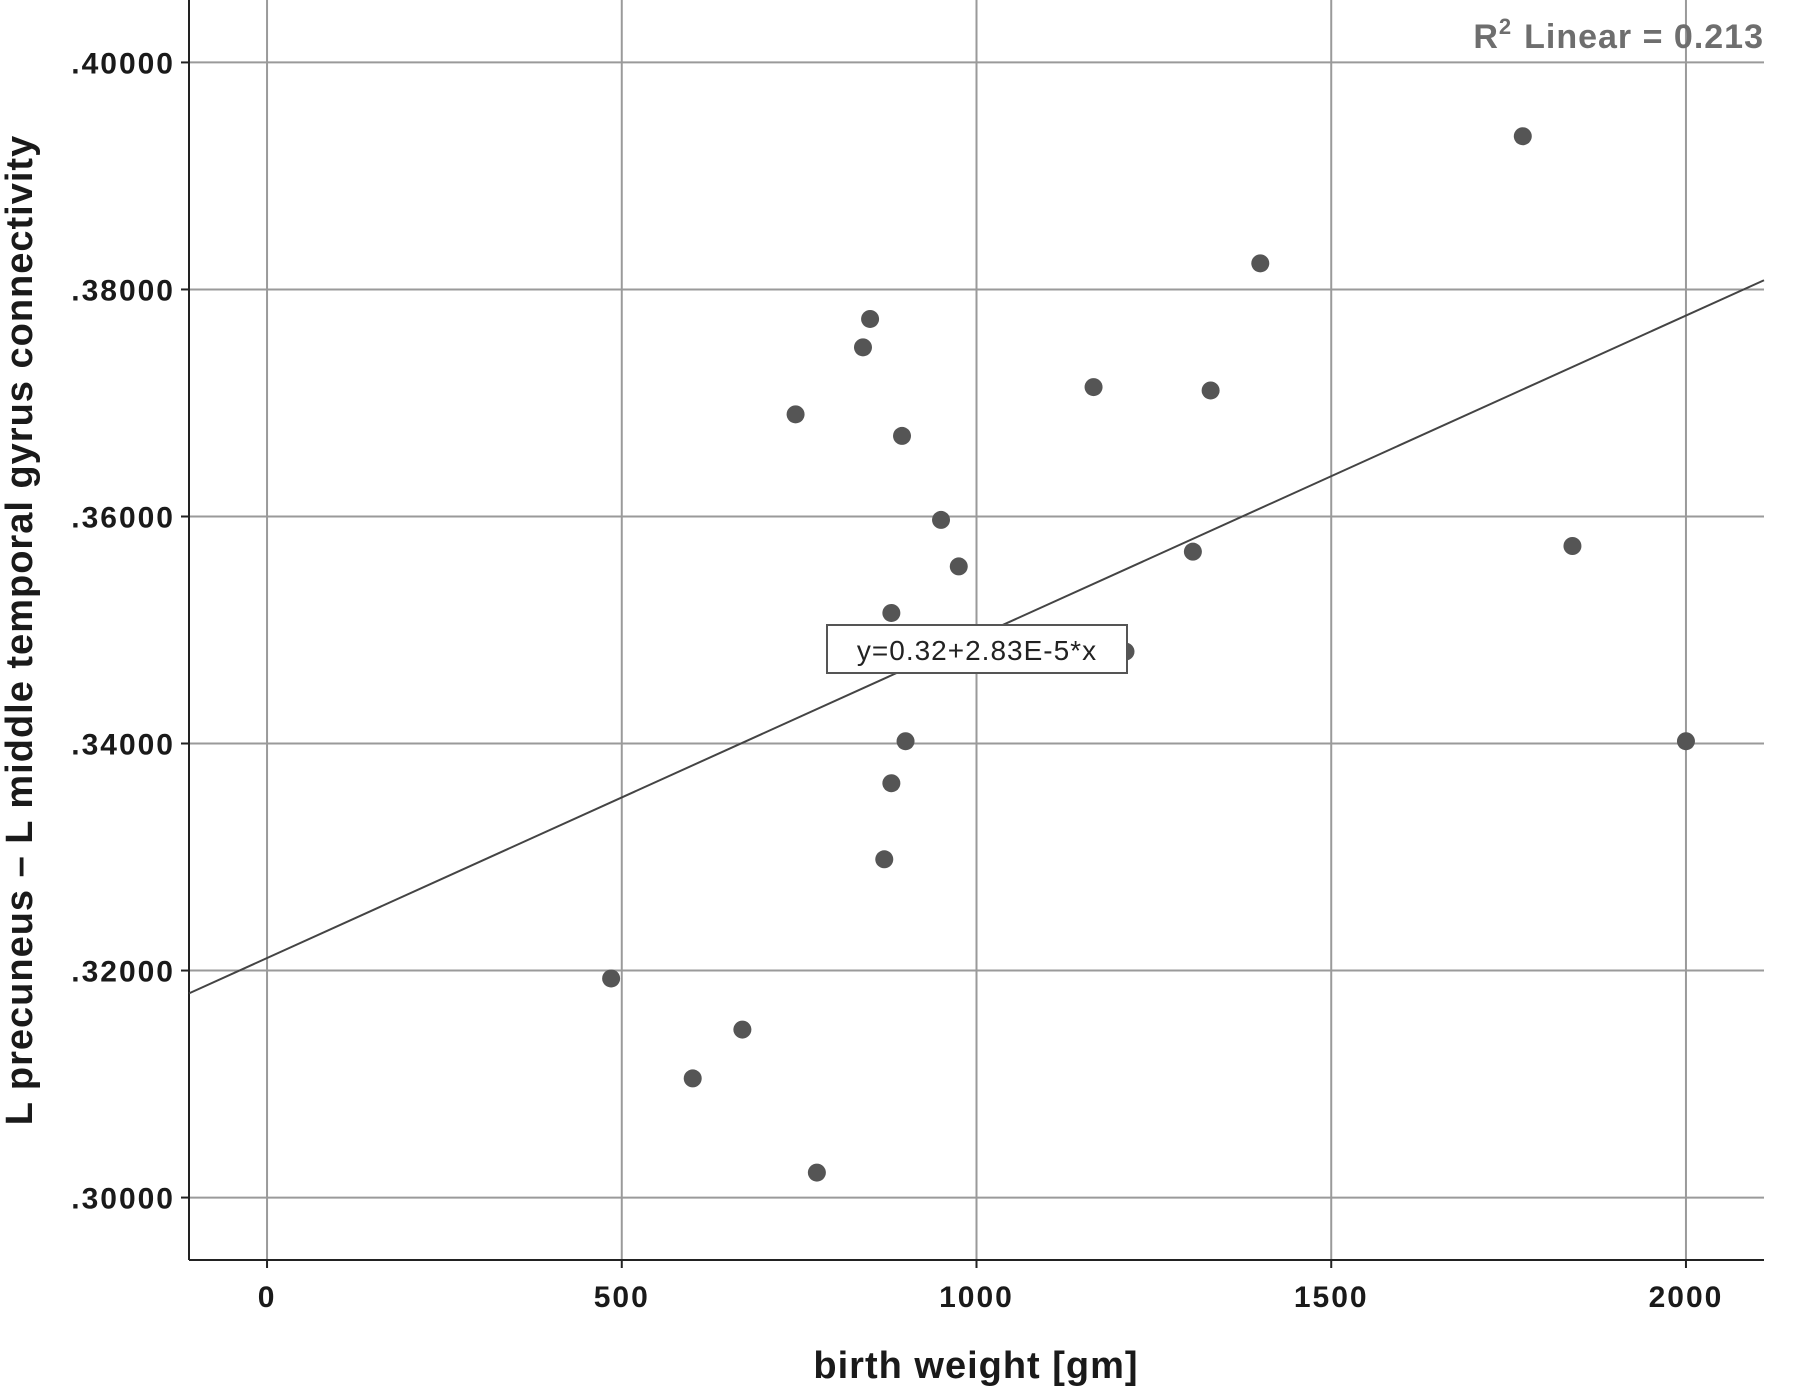  What do you see at coordinates (123, 63) in the screenshot?
I see `y-tick-label: .40000` at bounding box center [123, 63].